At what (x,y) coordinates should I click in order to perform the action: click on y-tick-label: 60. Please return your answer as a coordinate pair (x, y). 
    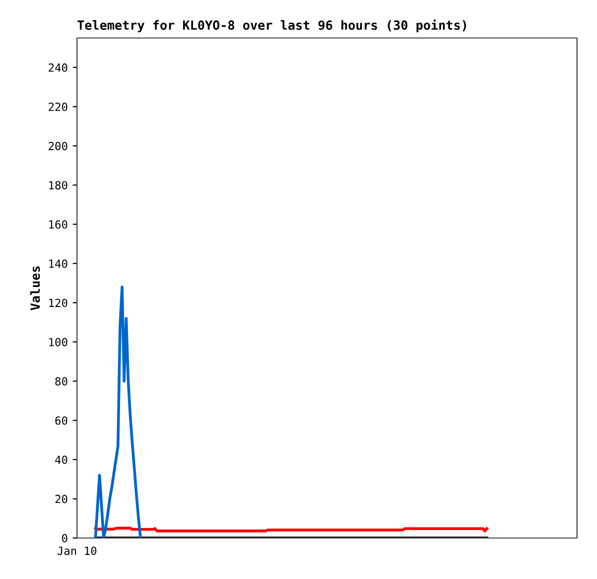
    Looking at the image, I should click on (61, 420).